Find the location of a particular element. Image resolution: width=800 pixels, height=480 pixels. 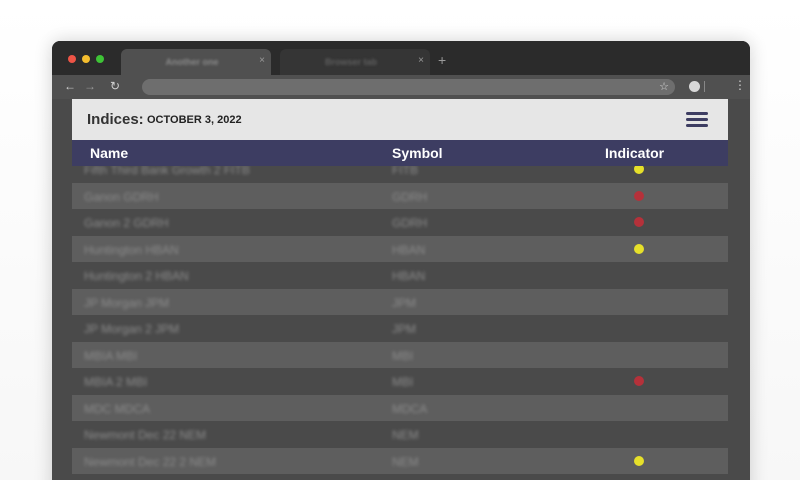

row-name: Newmont Dec 22 NEM is located at coordinates (145, 435).